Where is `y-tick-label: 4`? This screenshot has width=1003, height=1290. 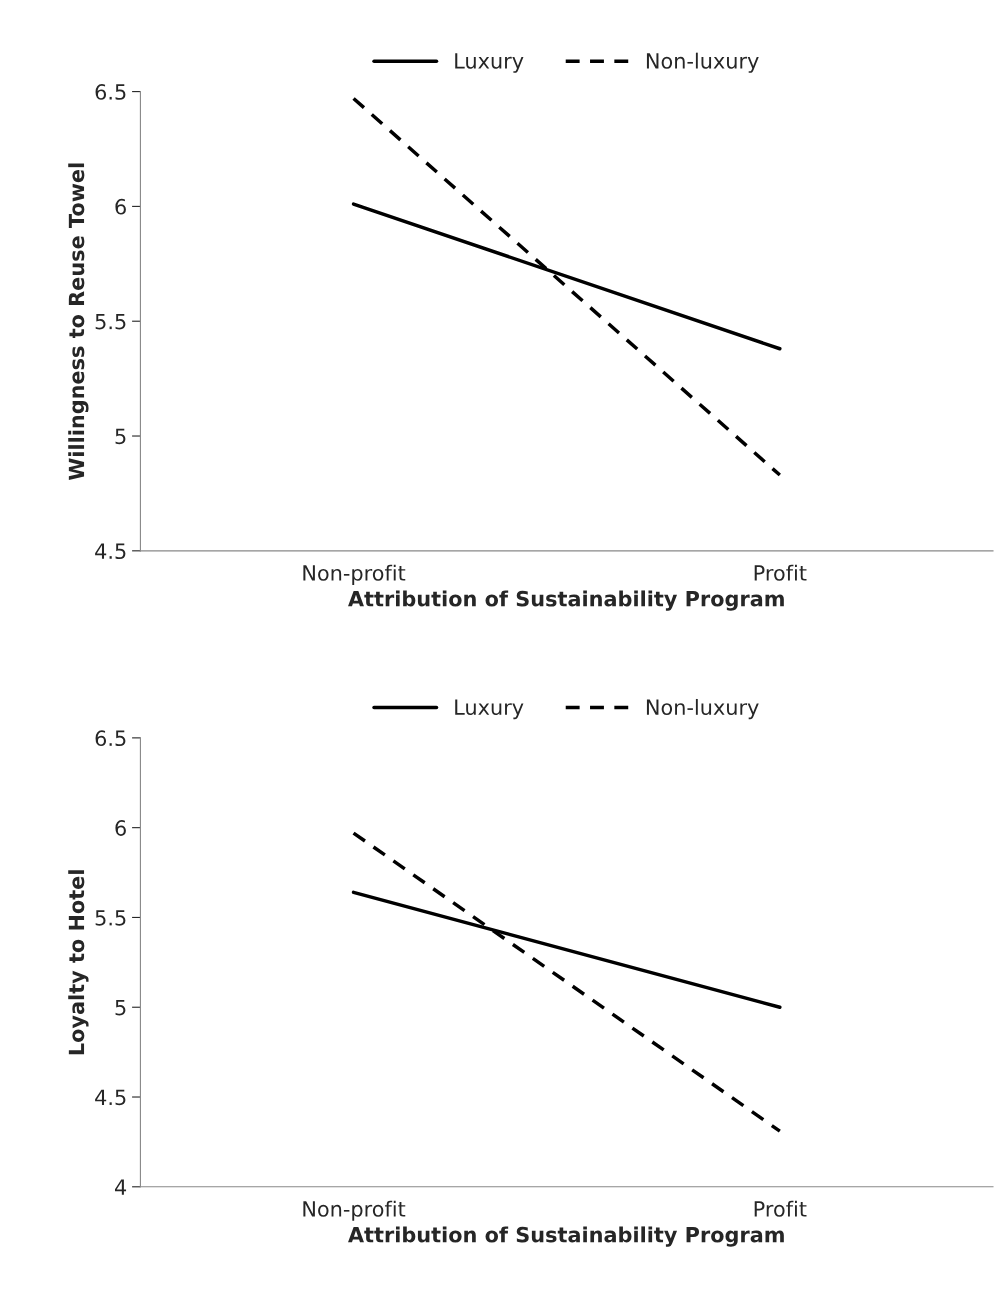
y-tick-label: 4 is located at coordinates (120, 1187).